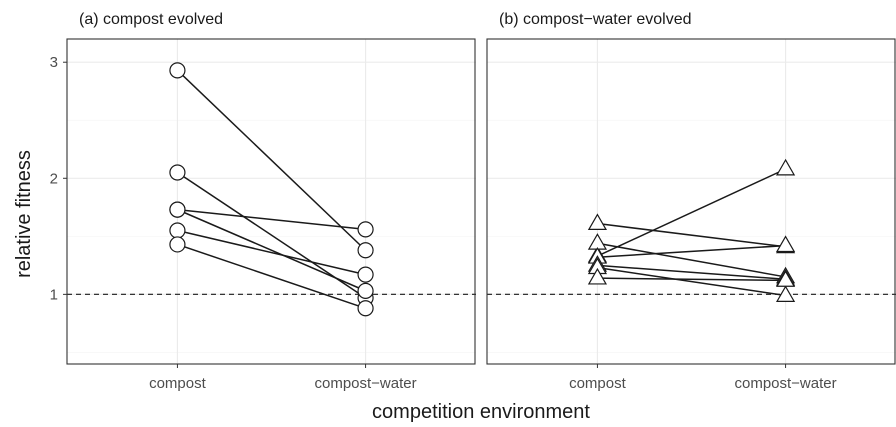 The width and height of the screenshot is (896, 427). Describe the element at coordinates (481, 412) in the screenshot. I see `x-axis-title: competition environment` at that location.